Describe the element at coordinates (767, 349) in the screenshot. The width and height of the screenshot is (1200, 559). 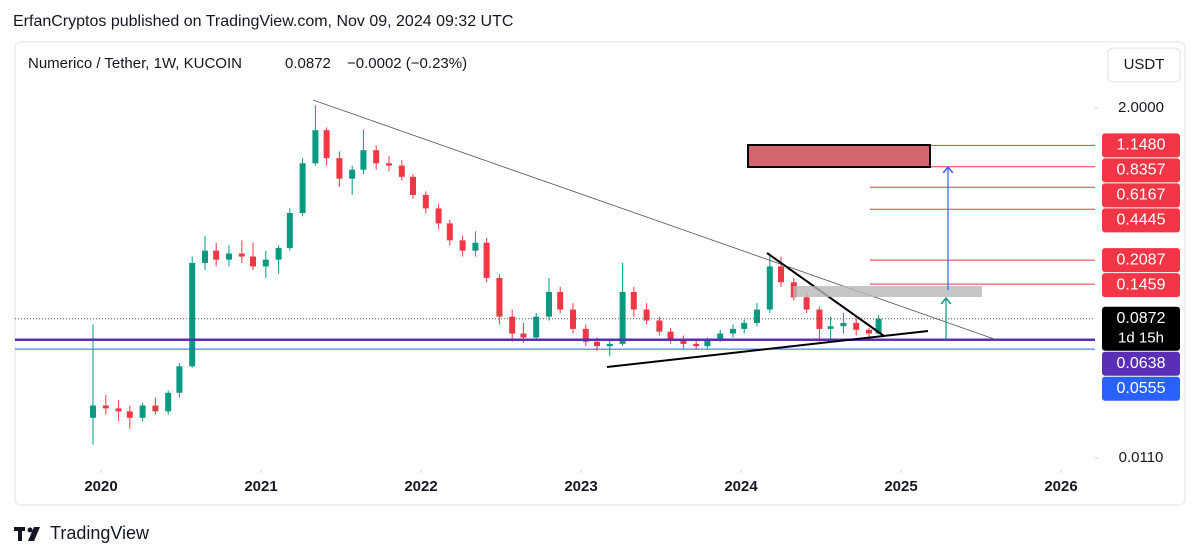
I see `triangle-support` at that location.